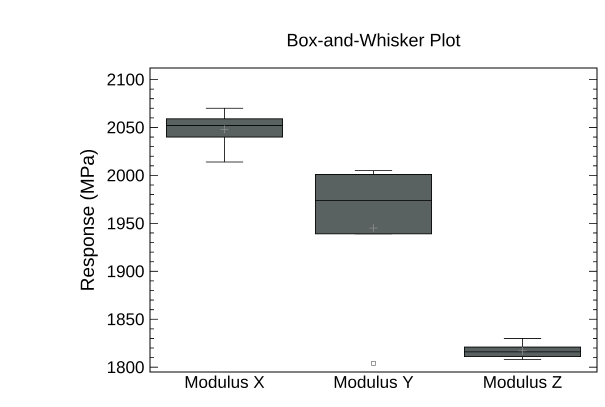 The width and height of the screenshot is (605, 407). Describe the element at coordinates (126, 223) in the screenshot. I see `y-tick-label: 1950` at that location.